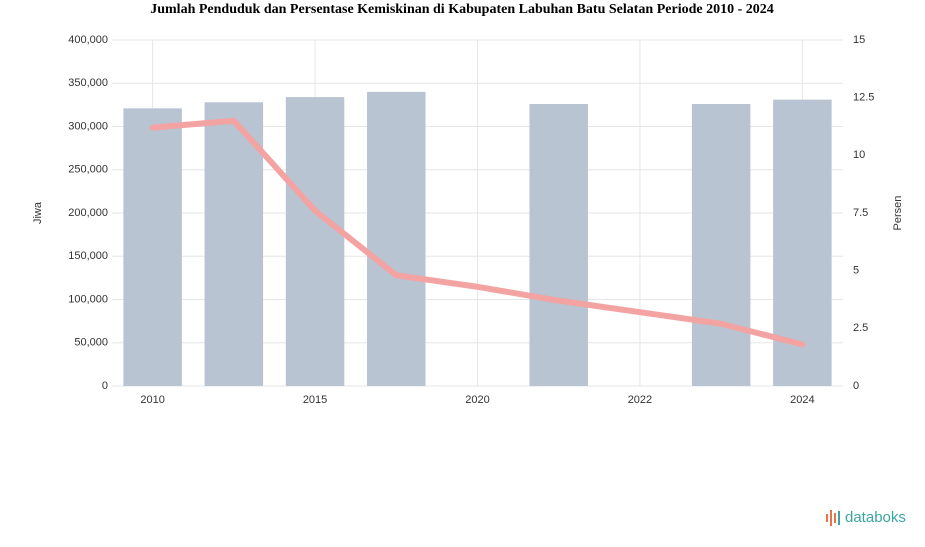  Describe the element at coordinates (640, 400) in the screenshot. I see `x-tick-label: 2022` at that location.